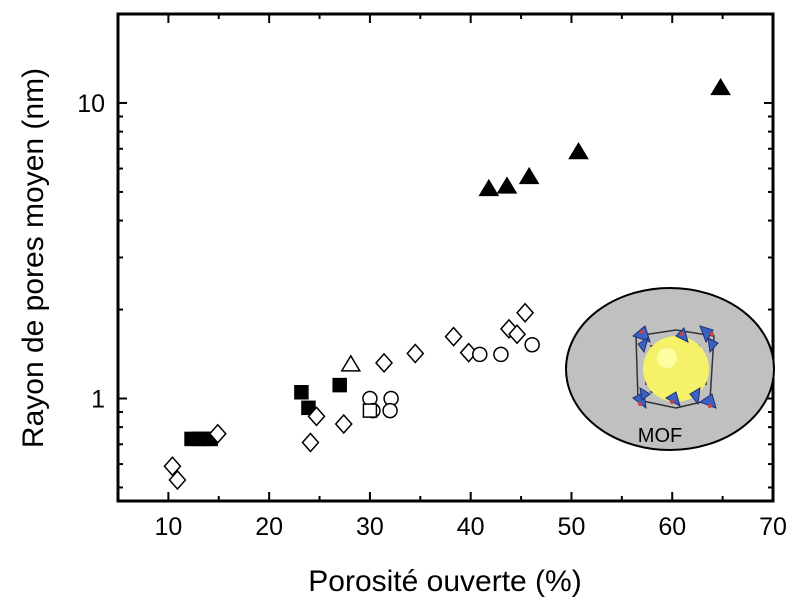 The width and height of the screenshot is (795, 599). Describe the element at coordinates (91, 104) in the screenshot. I see `y-tick-label: 10` at that location.